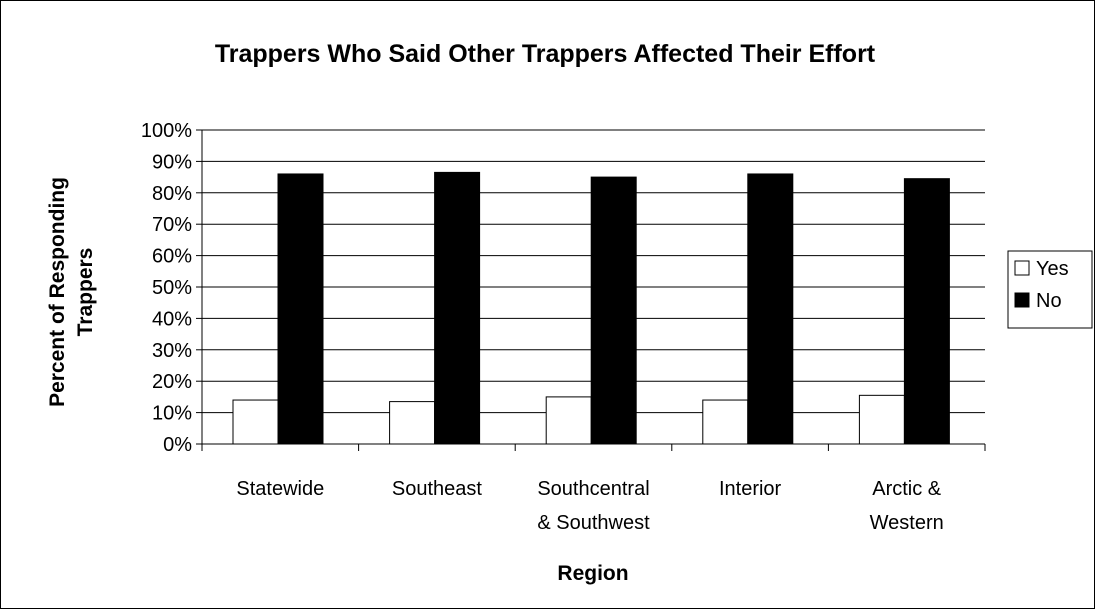 This screenshot has height=609, width=1095. Describe the element at coordinates (750, 489) in the screenshot. I see `x-category-label: Interior` at that location.